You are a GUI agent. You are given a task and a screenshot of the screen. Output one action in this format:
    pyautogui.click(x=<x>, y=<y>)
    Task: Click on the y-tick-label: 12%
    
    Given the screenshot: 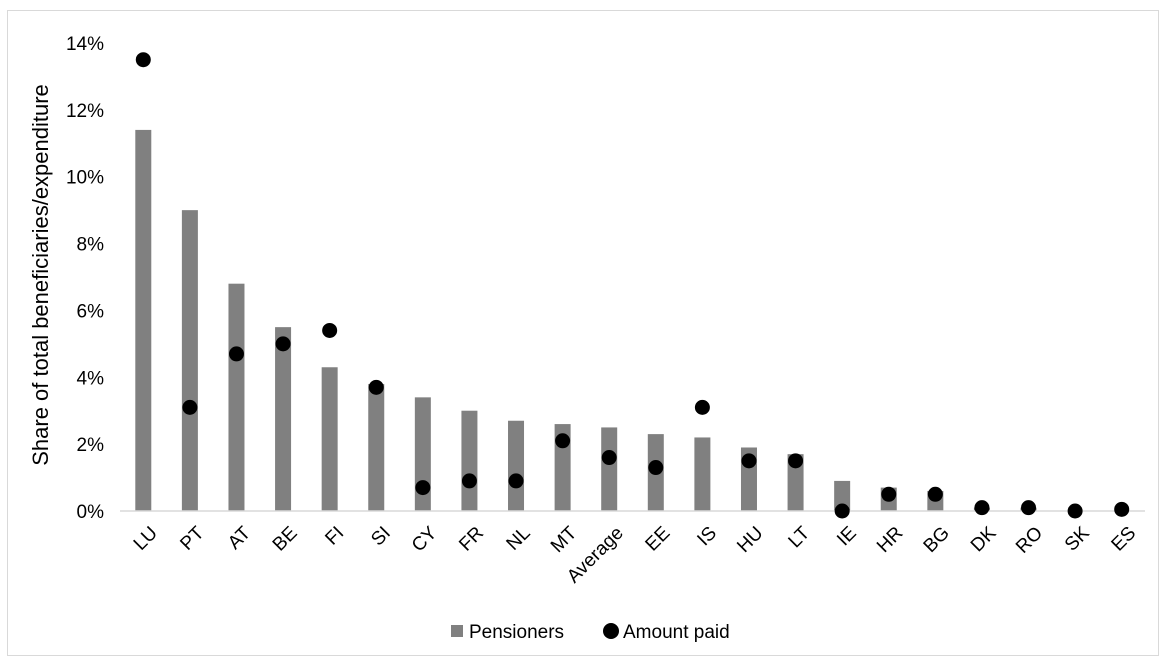 What is the action you would take?
    pyautogui.click(x=85, y=111)
    